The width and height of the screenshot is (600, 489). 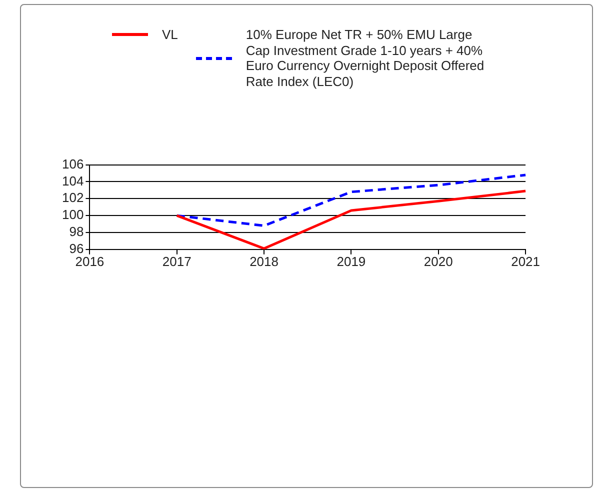 I want to click on x-tick-label: 2016, so click(x=89, y=261).